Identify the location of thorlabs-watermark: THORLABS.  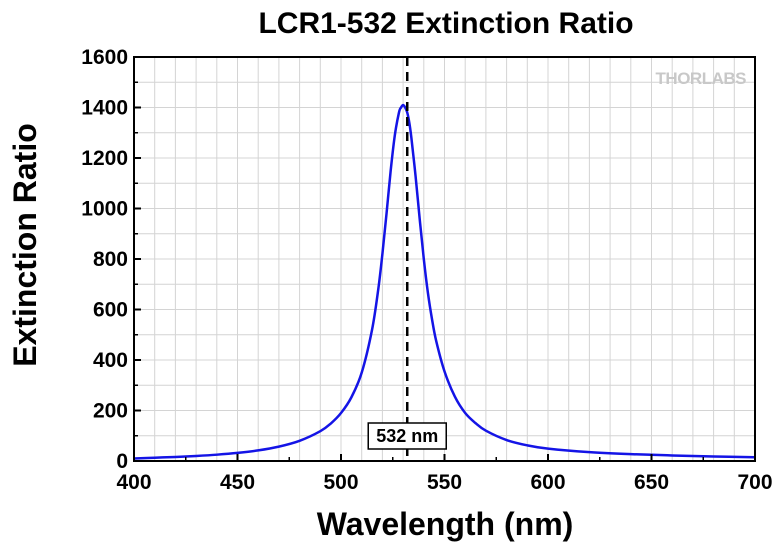
(701, 78).